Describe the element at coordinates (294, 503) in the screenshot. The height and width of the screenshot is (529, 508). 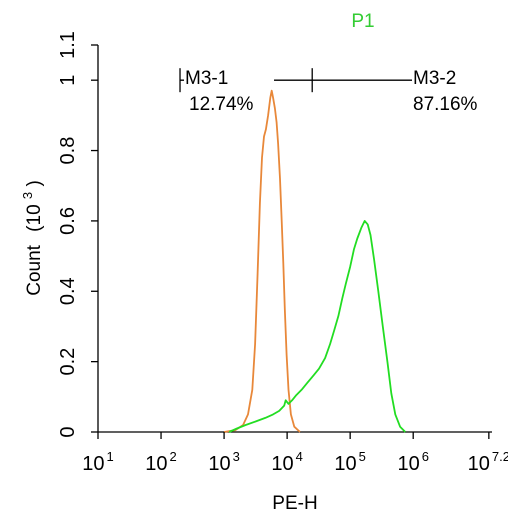
I see `x-axis-title: PE-H` at that location.